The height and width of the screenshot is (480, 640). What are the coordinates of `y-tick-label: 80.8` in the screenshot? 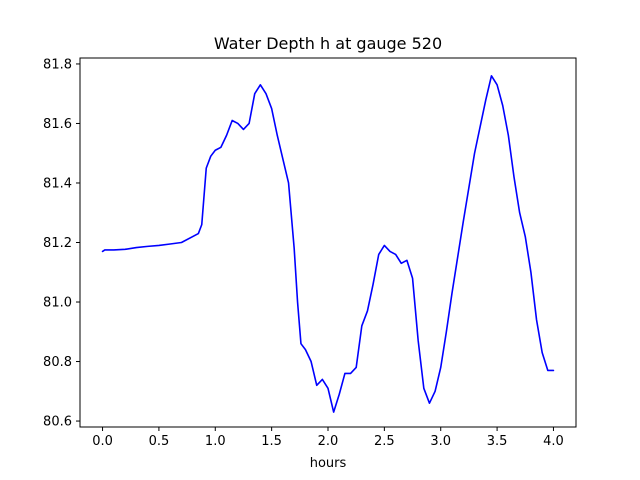 It's located at (57, 362).